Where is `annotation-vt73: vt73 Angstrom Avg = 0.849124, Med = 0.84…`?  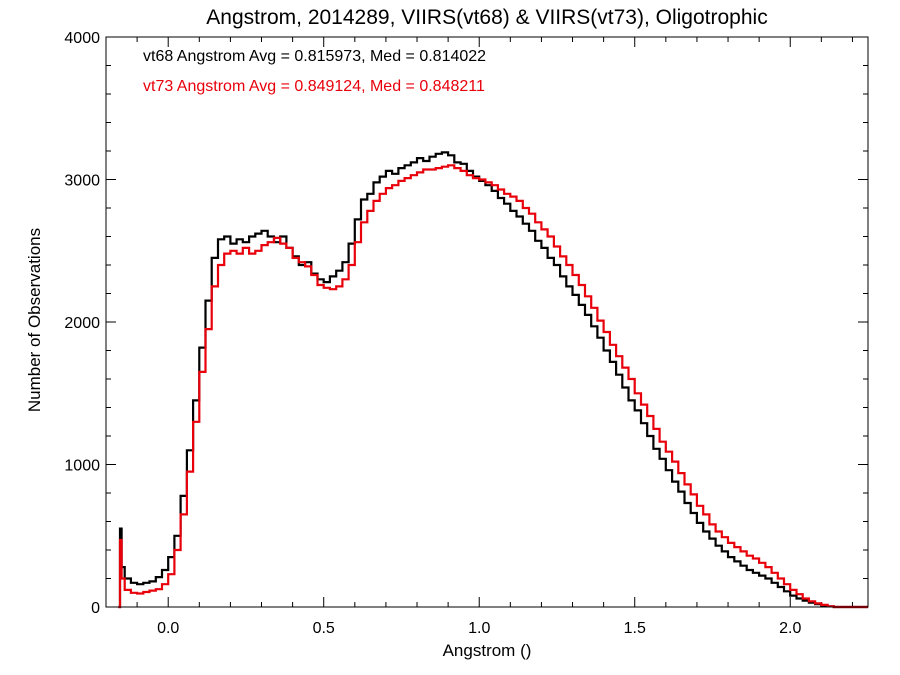 annotation-vt73: vt73 Angstrom Avg = 0.849124, Med = 0.84… is located at coordinates (314, 86).